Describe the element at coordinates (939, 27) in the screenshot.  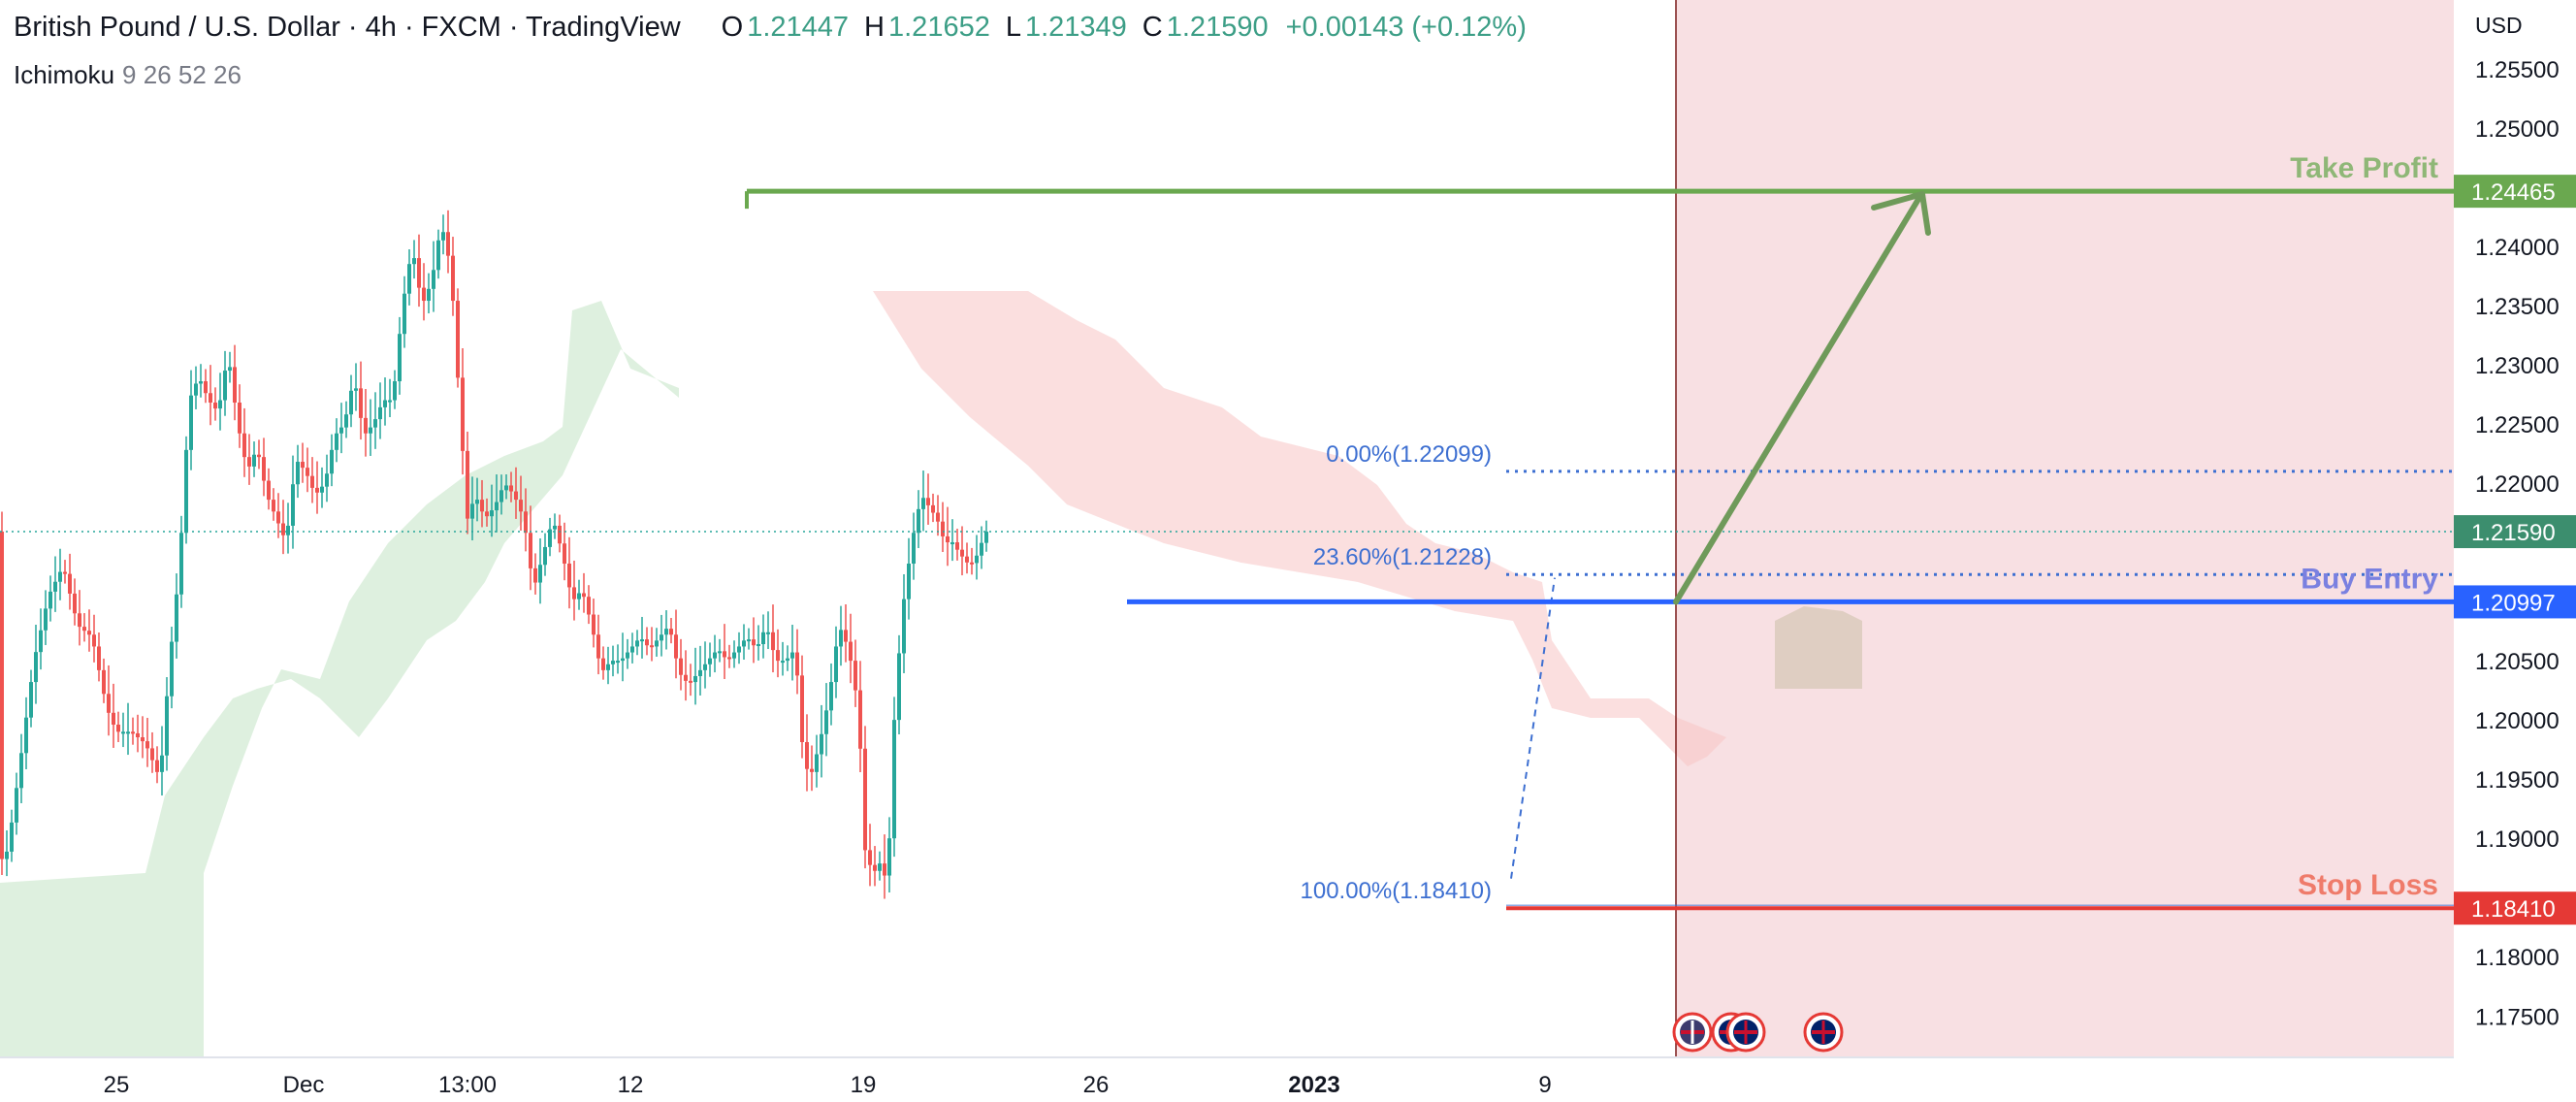
I see `high-value: 1.21652` at that location.